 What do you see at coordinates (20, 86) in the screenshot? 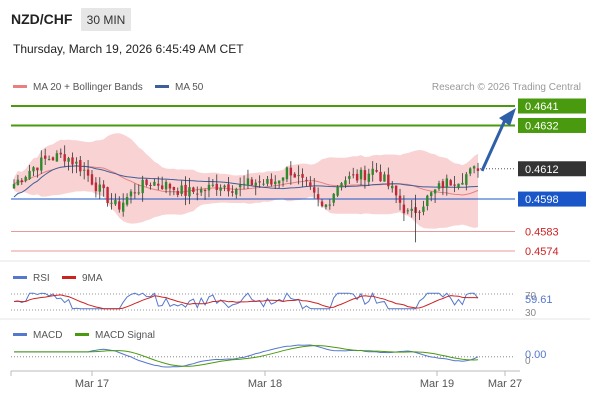
I see `ma20-legend-swatch` at bounding box center [20, 86].